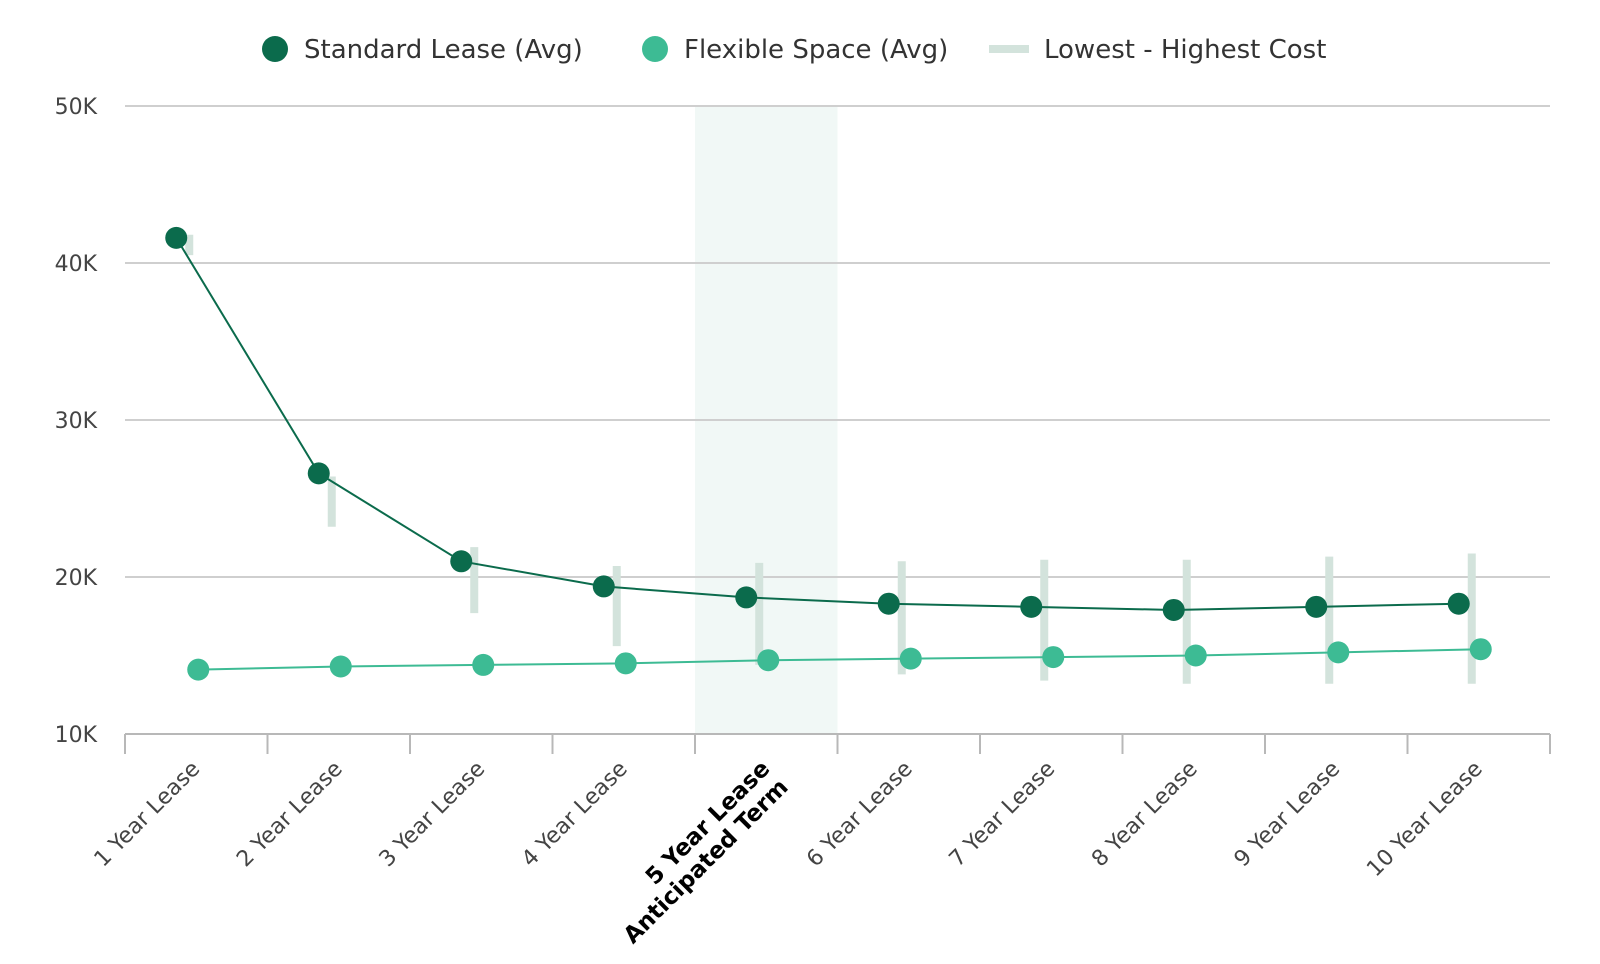 The height and width of the screenshot is (964, 1600). I want to click on y-tick-label: 10K, so click(76, 735).